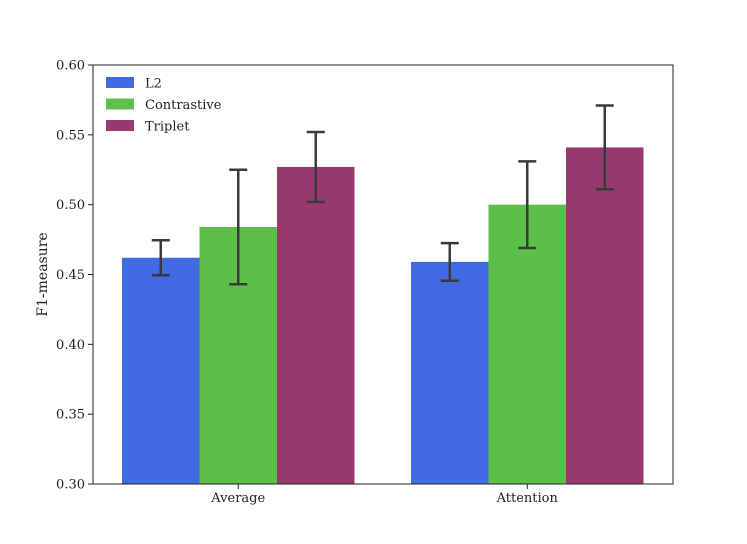 Image resolution: width=747 pixels, height=544 pixels. What do you see at coordinates (183, 105) in the screenshot?
I see `legend-label-contrastive: Contrastive` at bounding box center [183, 105].